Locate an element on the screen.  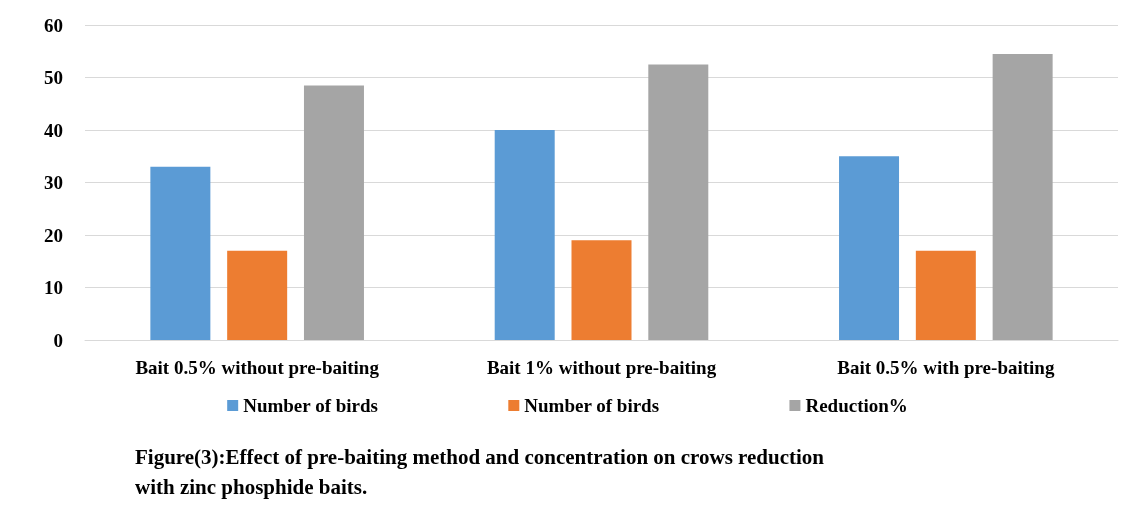
x-tick-label: Bait 0.5% with pre-baiting is located at coordinates (946, 367).